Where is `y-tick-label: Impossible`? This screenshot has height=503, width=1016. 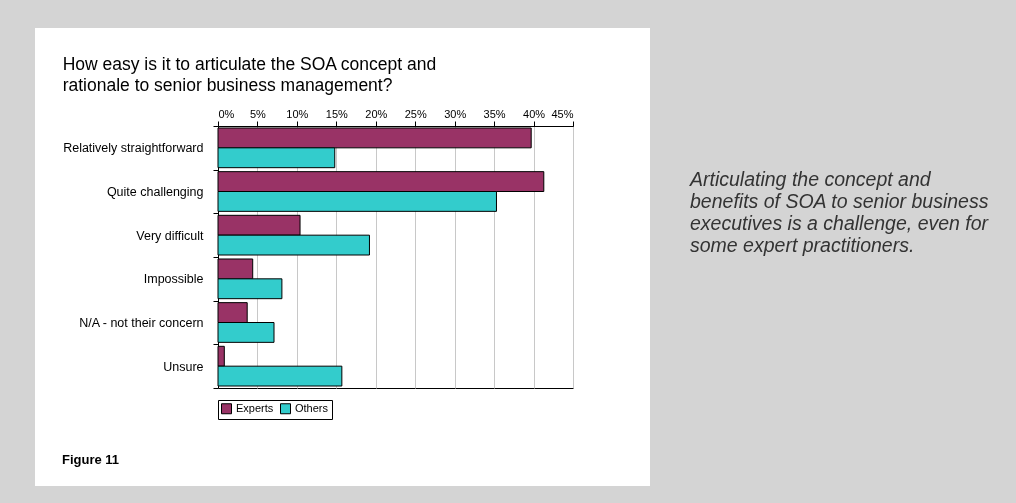 y-tick-label: Impossible is located at coordinates (173, 279).